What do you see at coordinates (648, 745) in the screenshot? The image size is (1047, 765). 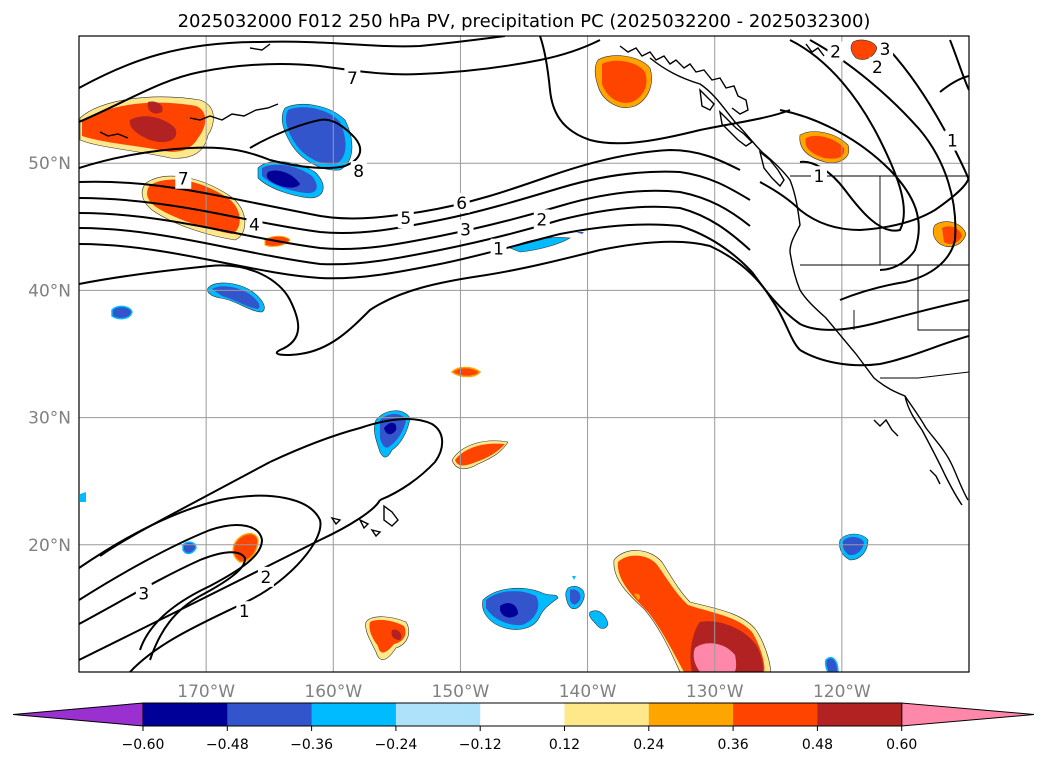 I see `colorbar-tick-label: 0.24` at bounding box center [648, 745].